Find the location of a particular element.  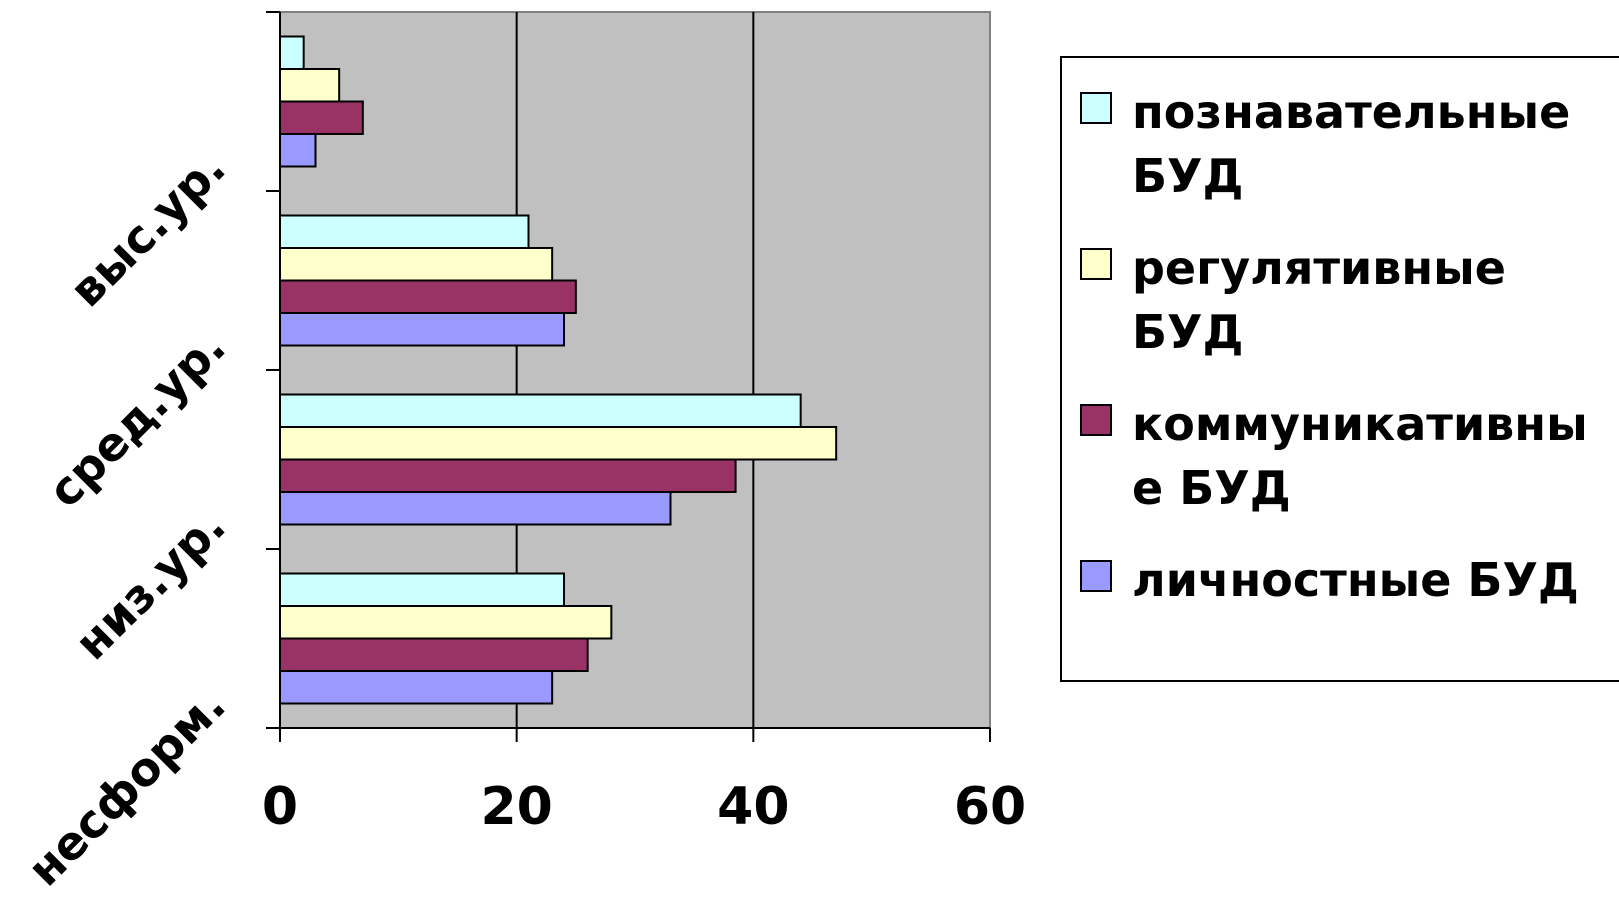

y-category-label: выс.ур. is located at coordinates (147, 229).